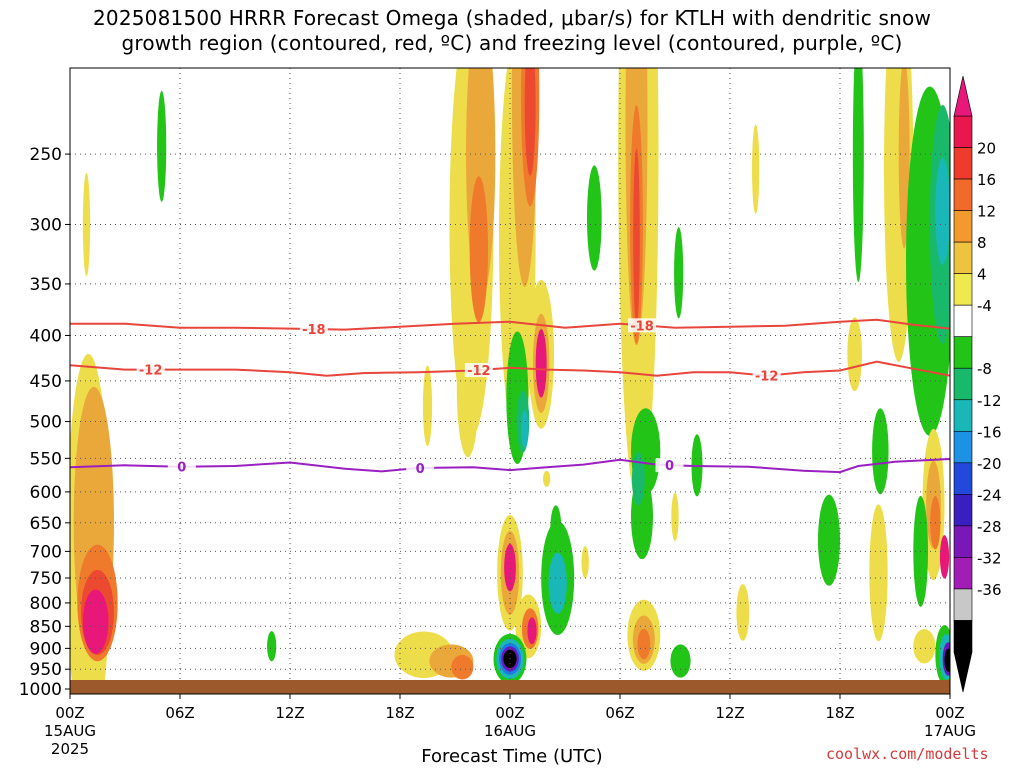 This screenshot has width=1024, height=768. I want to click on colorbar-label: 16, so click(986, 180).